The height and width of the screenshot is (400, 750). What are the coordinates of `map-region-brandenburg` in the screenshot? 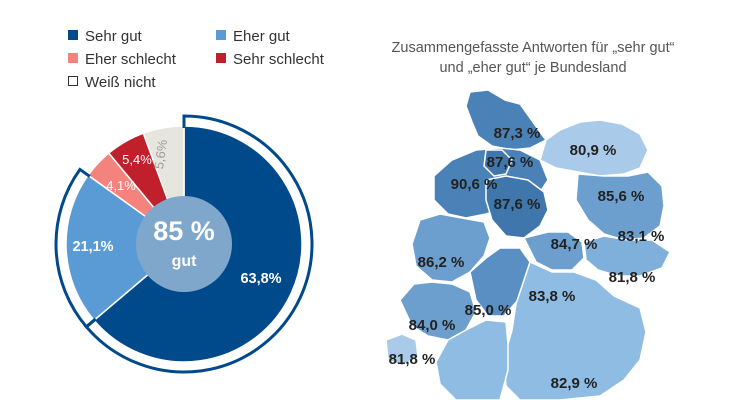 It's located at (620, 206).